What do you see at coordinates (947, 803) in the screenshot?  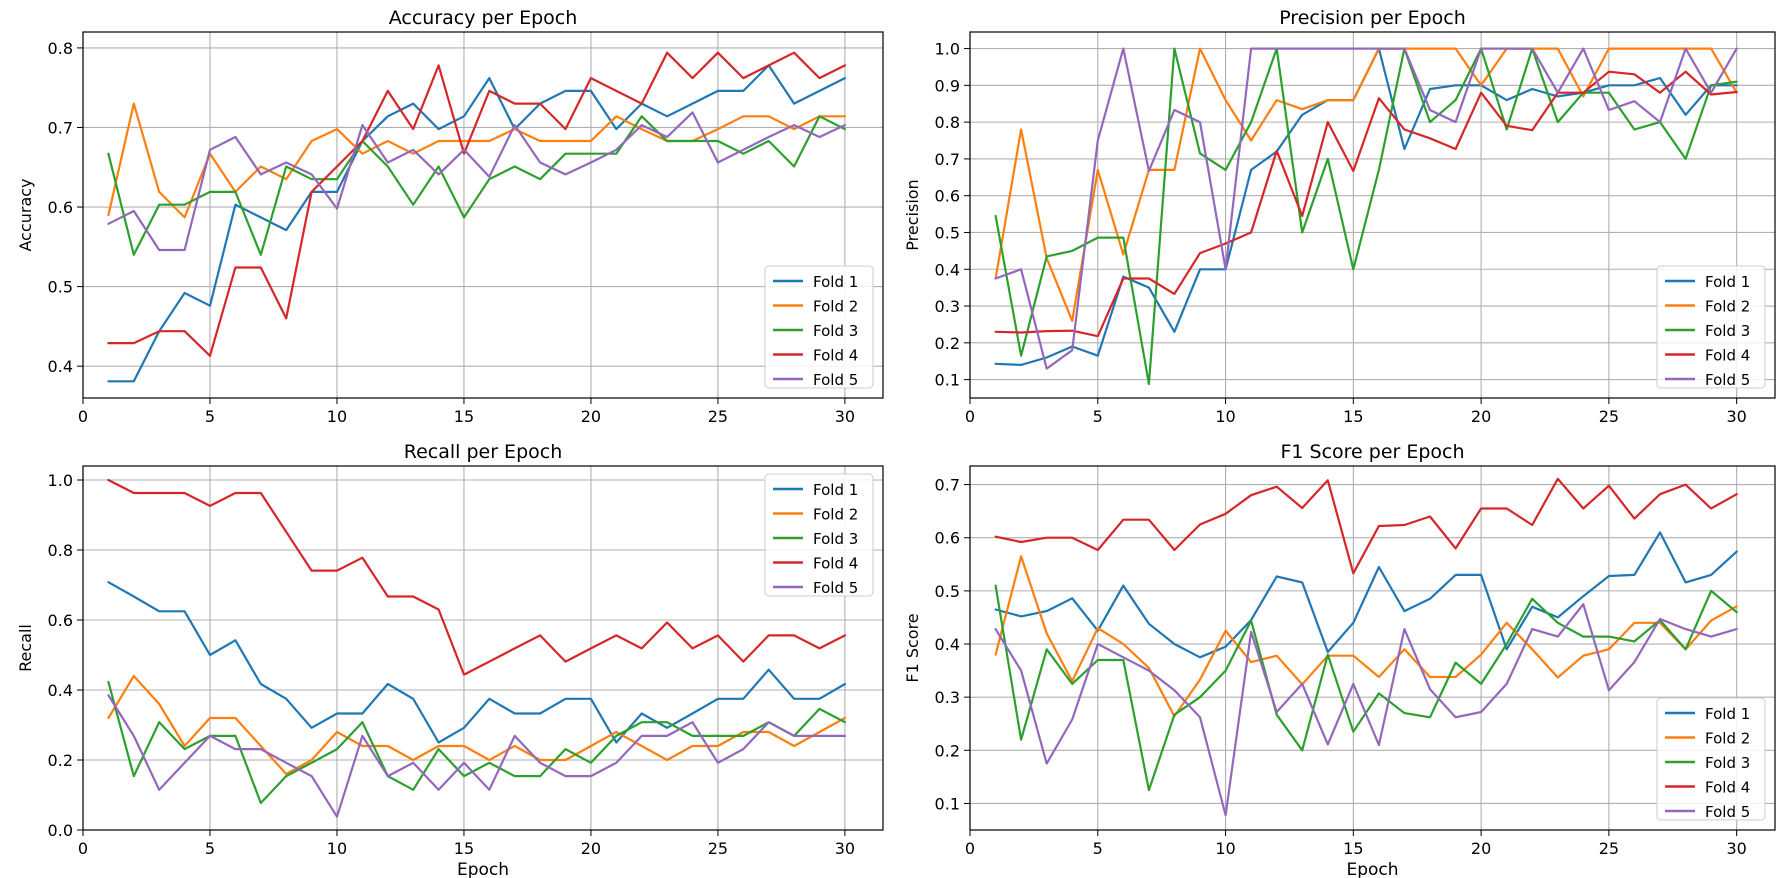 I see `y-tick-label: 0.1` at bounding box center [947, 803].